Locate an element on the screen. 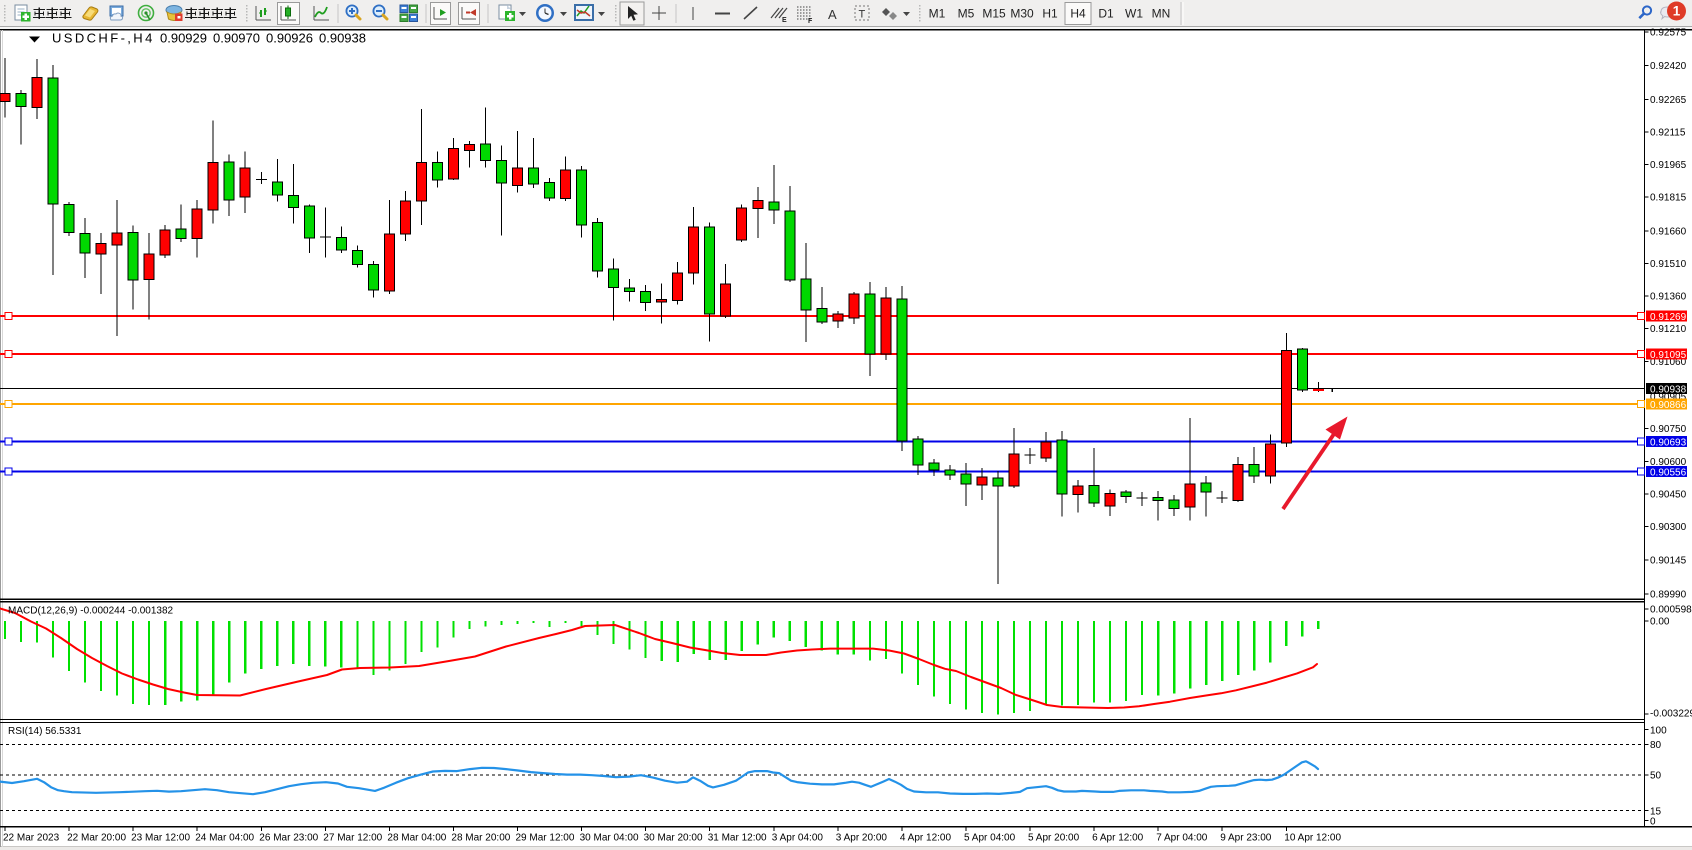 The width and height of the screenshot is (1692, 850). svg-text: 0.92115 is located at coordinates (1668, 133).